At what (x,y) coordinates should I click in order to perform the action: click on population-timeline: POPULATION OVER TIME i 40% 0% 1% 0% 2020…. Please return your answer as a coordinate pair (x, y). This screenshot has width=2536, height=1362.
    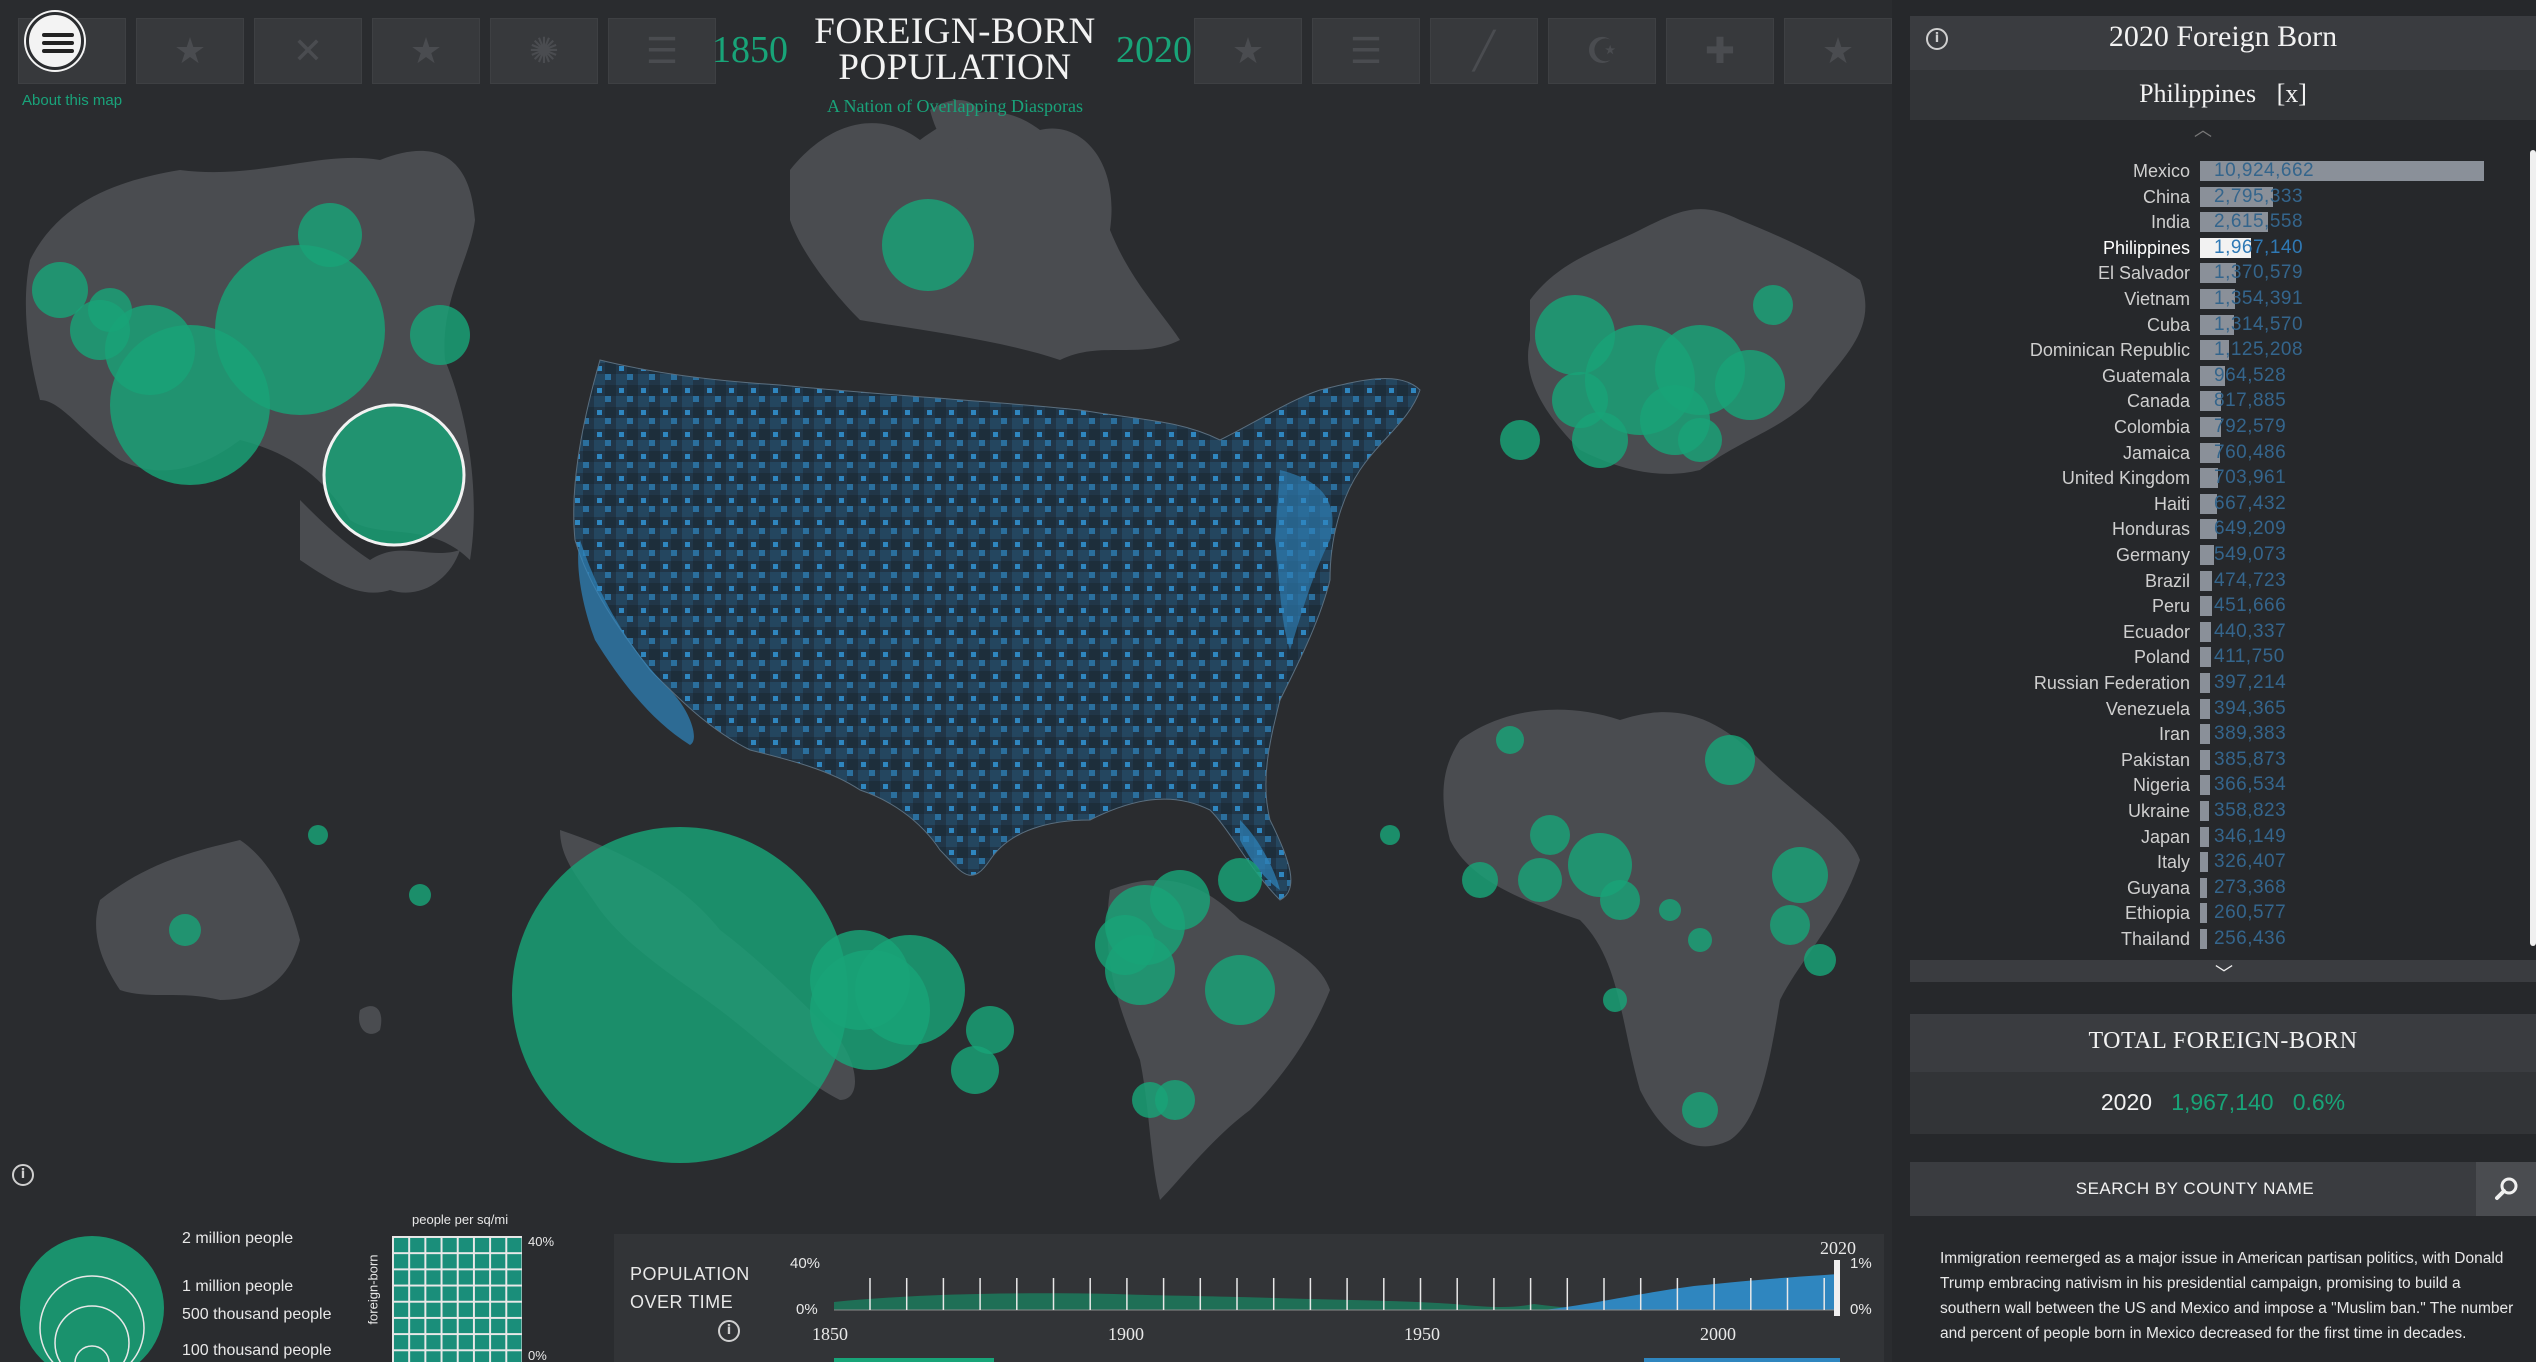
    Looking at the image, I should click on (1249, 1298).